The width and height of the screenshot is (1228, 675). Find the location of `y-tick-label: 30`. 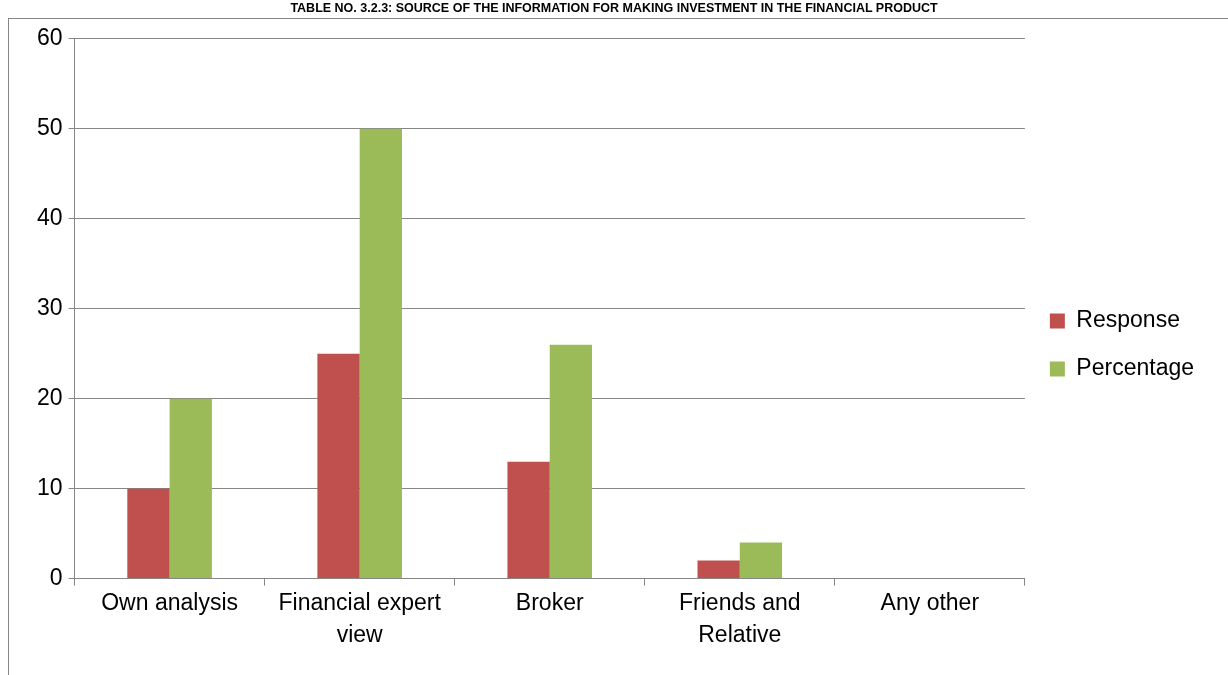

y-tick-label: 30 is located at coordinates (49, 307).